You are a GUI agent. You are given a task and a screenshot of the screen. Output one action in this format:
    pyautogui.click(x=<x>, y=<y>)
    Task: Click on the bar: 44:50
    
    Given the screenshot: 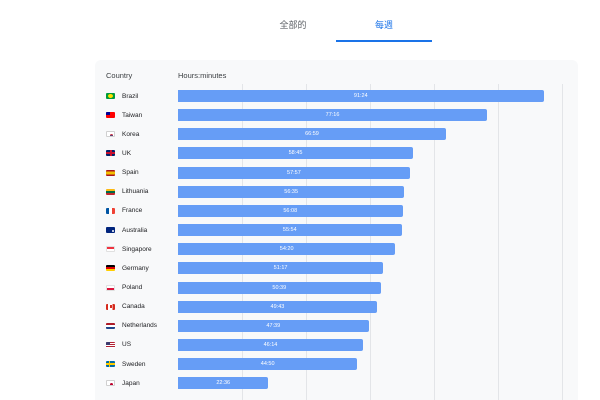 What is the action you would take?
    pyautogui.click(x=268, y=364)
    